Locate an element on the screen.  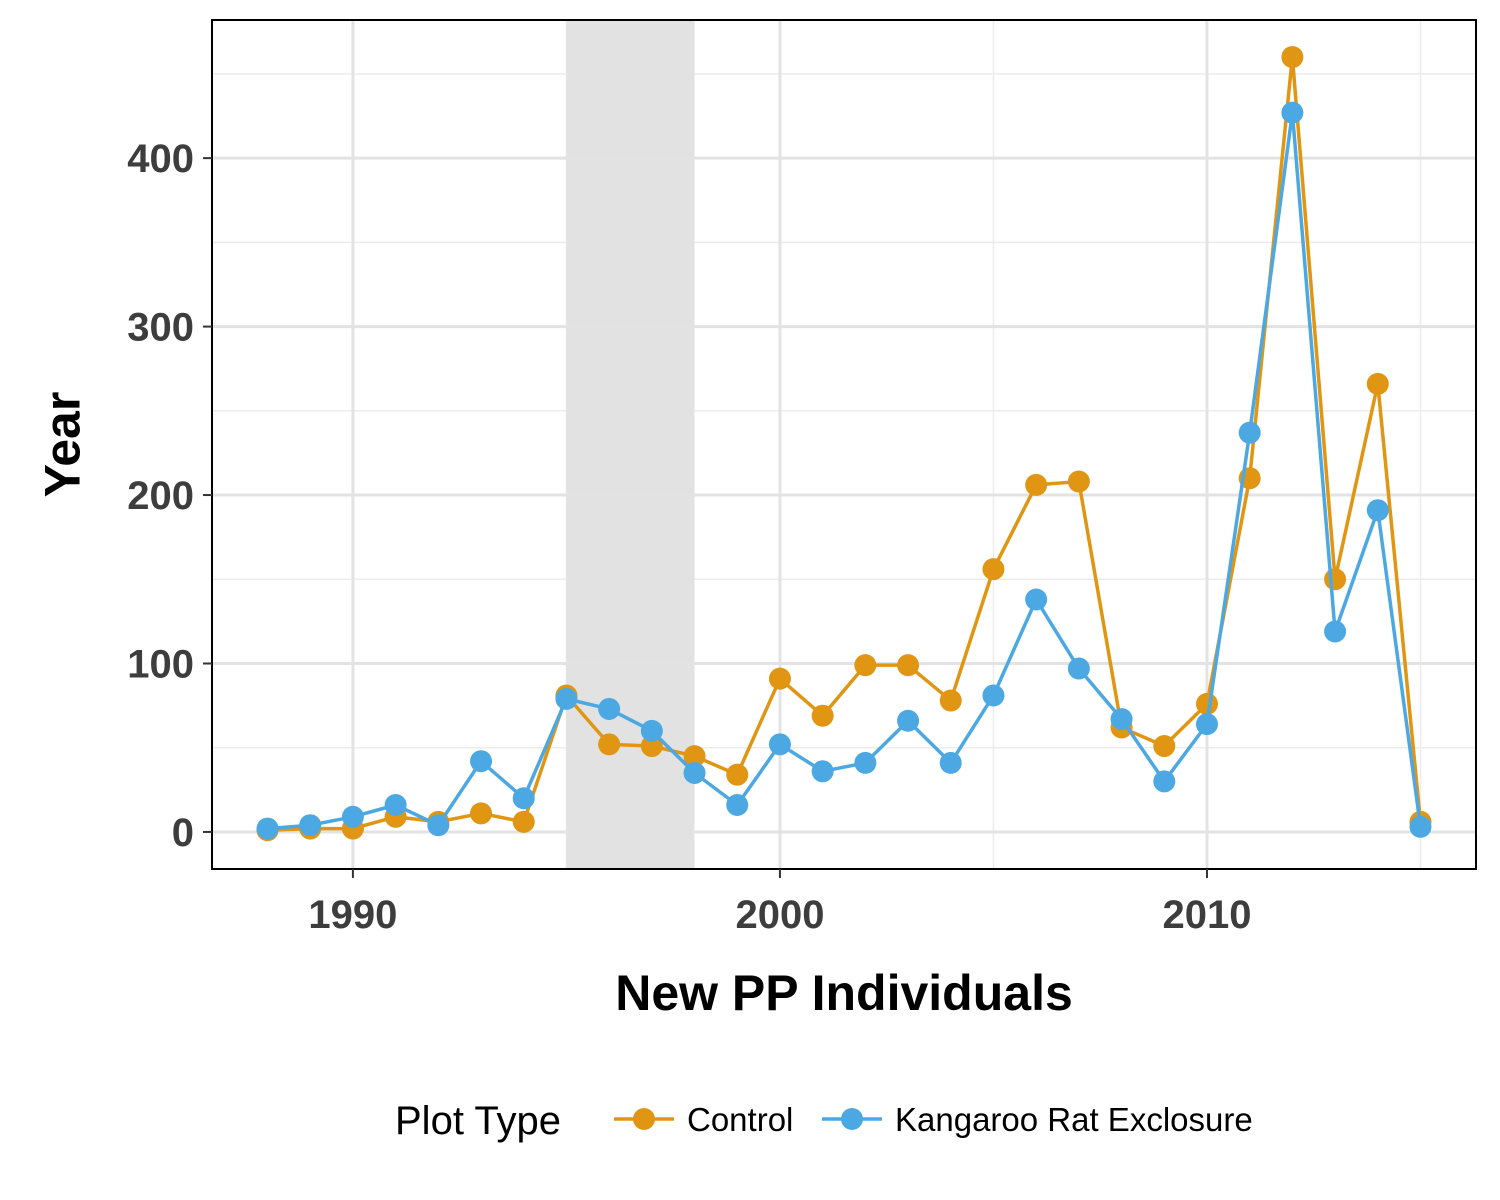
x-axis-ticks: 1990 2000 2010 is located at coordinates (779, 903).